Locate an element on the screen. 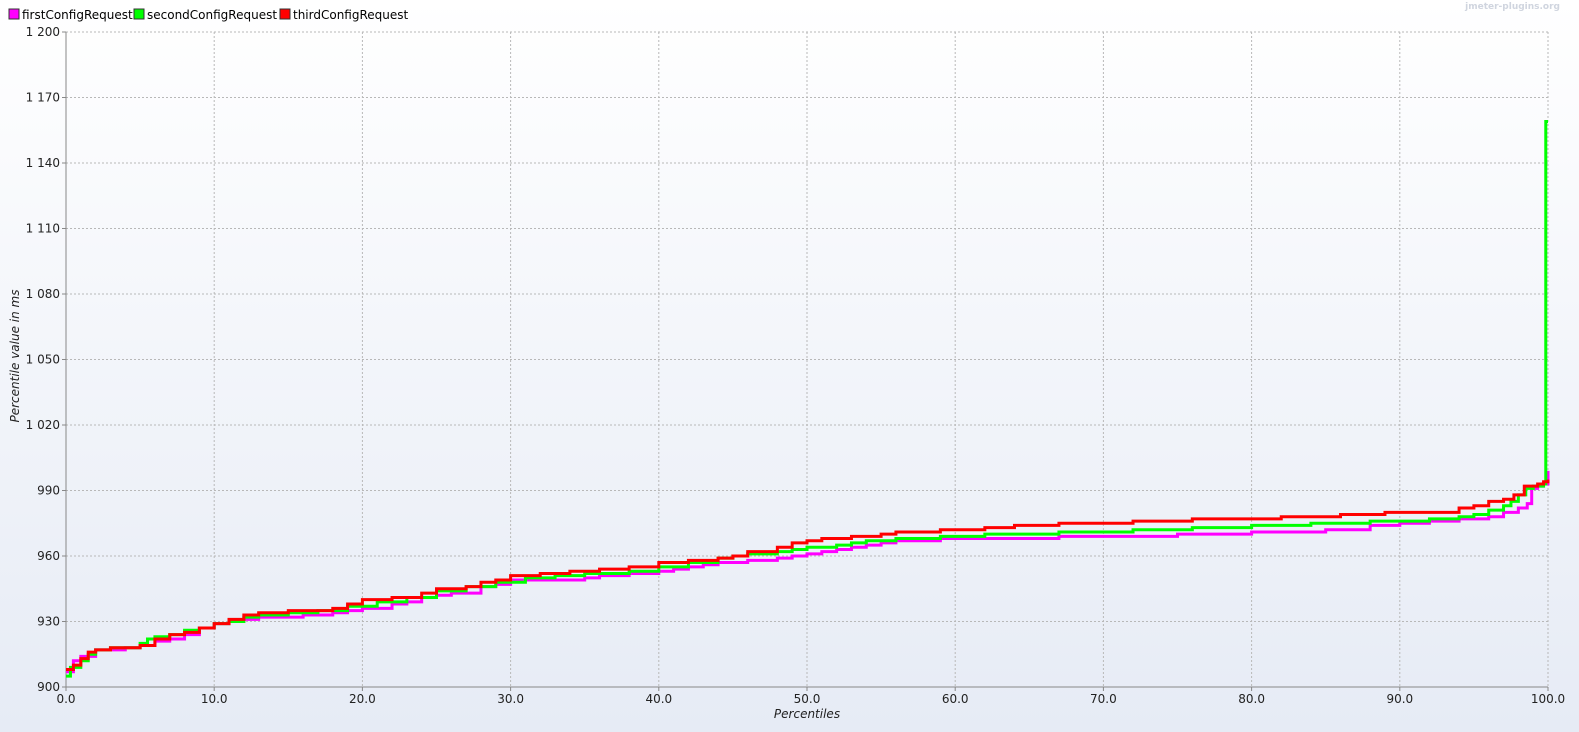 The height and width of the screenshot is (732, 1579). legend-label: firstConfigRequest is located at coordinates (77, 15).